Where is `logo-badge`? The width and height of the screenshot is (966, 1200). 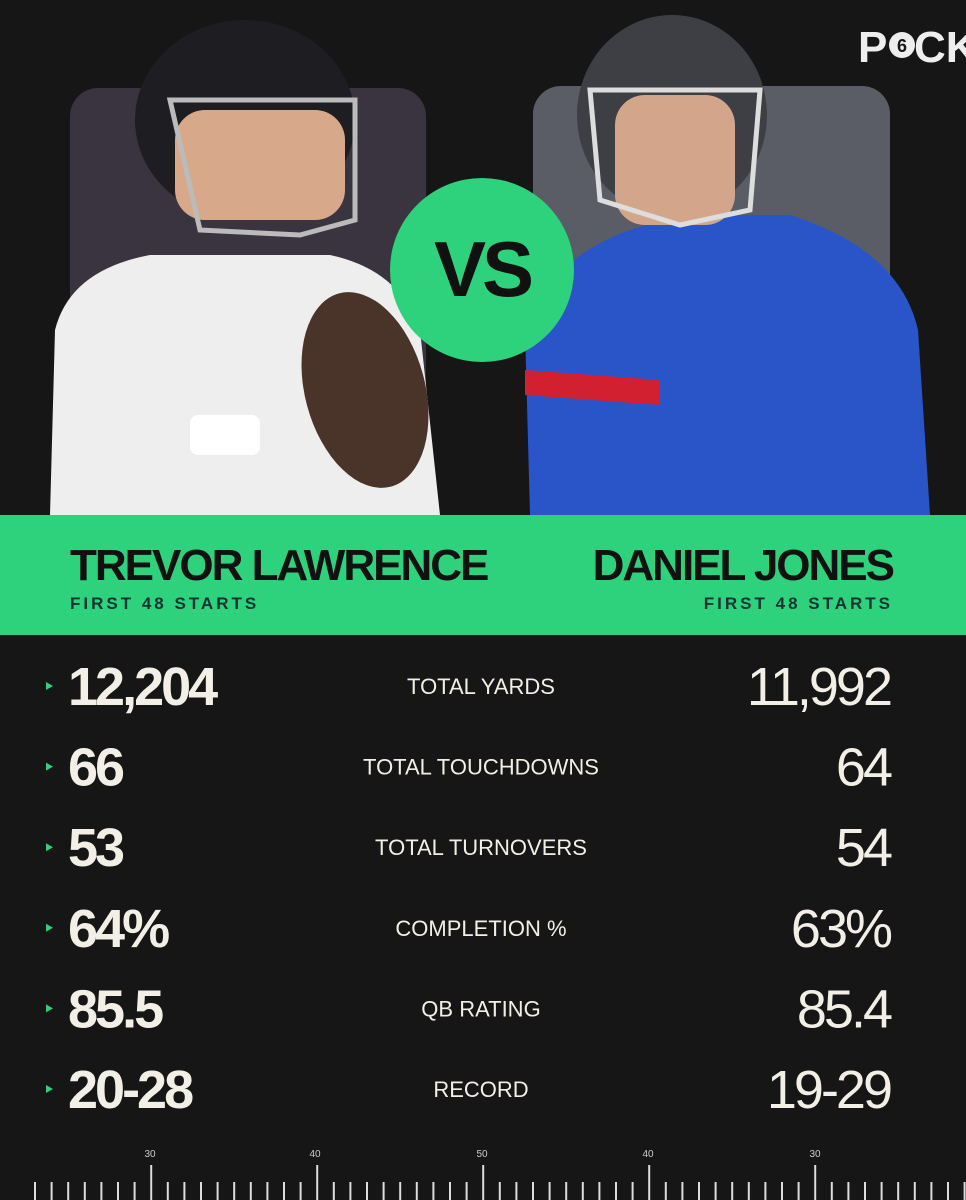
logo-badge is located at coordinates (902, 45).